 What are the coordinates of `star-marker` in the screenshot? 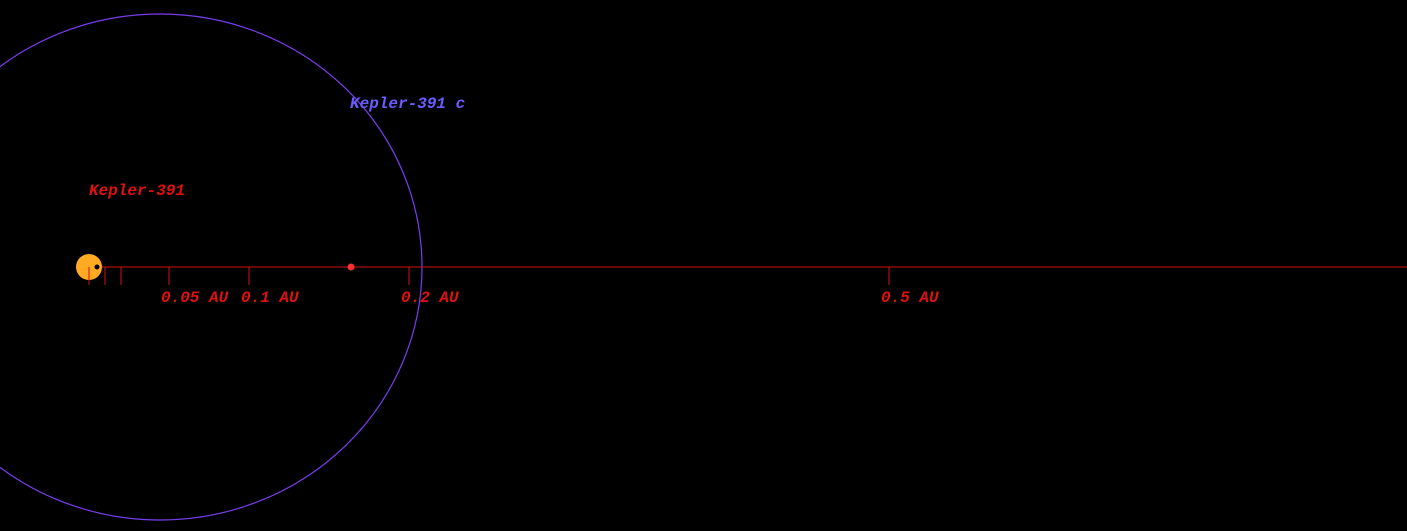 It's located at (97, 267).